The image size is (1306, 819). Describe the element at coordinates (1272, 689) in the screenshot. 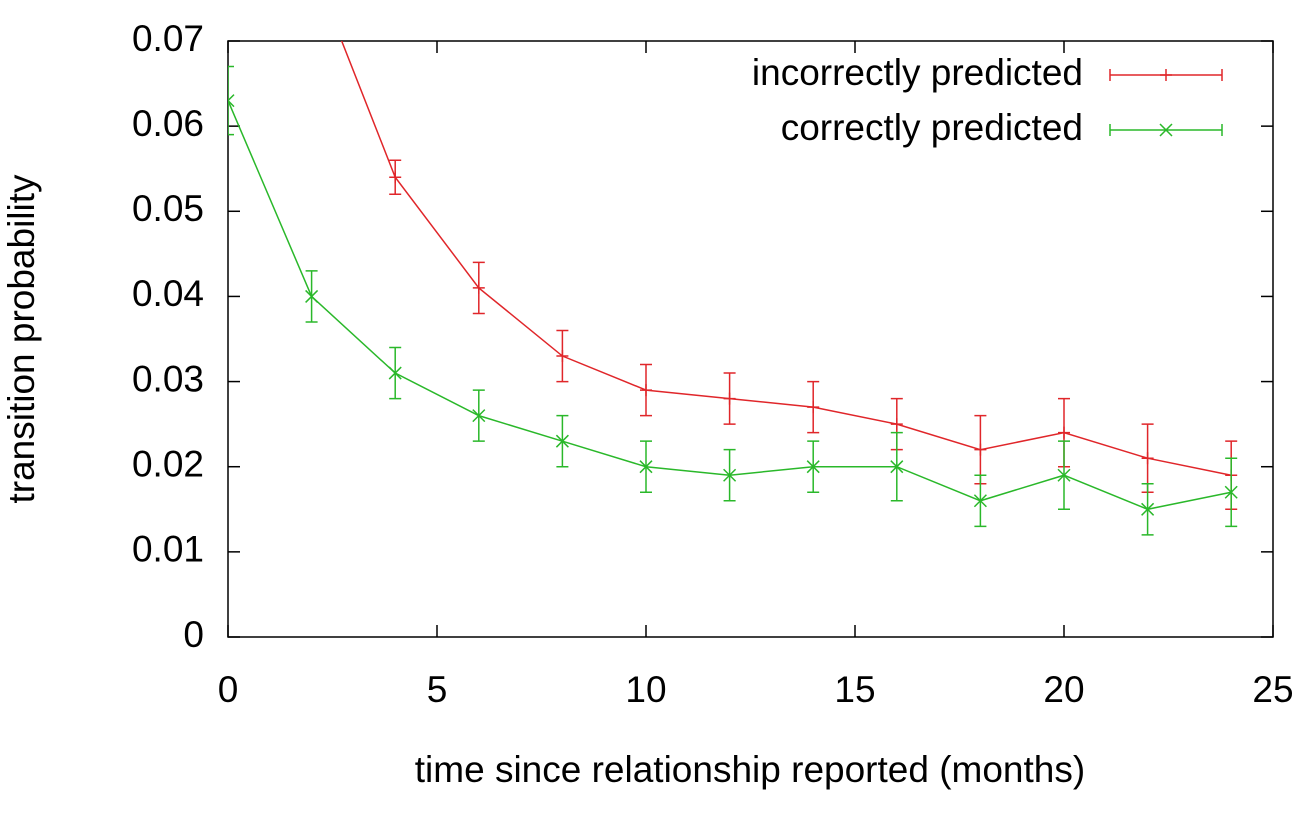

I see `x-tick-label: 25` at that location.